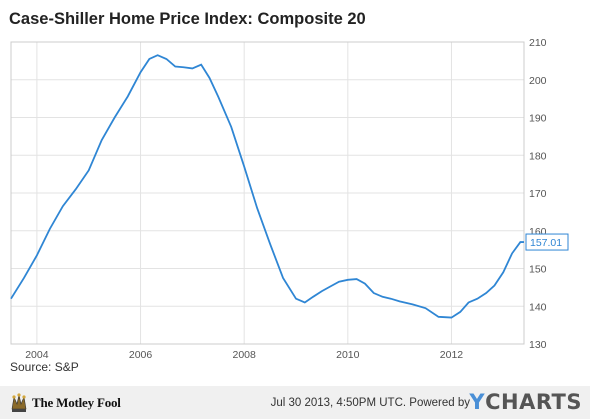  What do you see at coordinates (452, 354) in the screenshot?
I see `x-tick-label: 2012` at bounding box center [452, 354].